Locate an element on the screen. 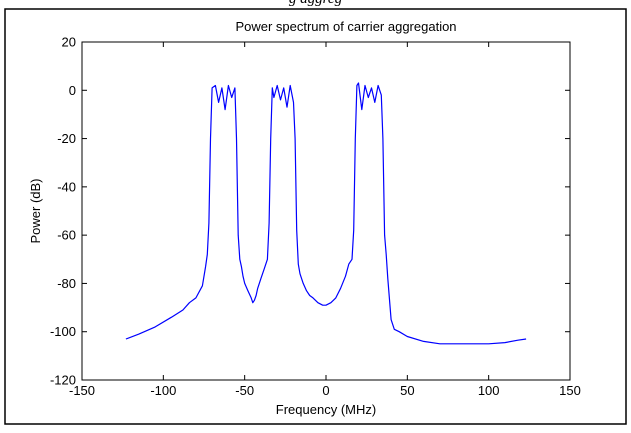 This screenshot has height=433, width=631. x-tick-label: 0 is located at coordinates (325, 390).